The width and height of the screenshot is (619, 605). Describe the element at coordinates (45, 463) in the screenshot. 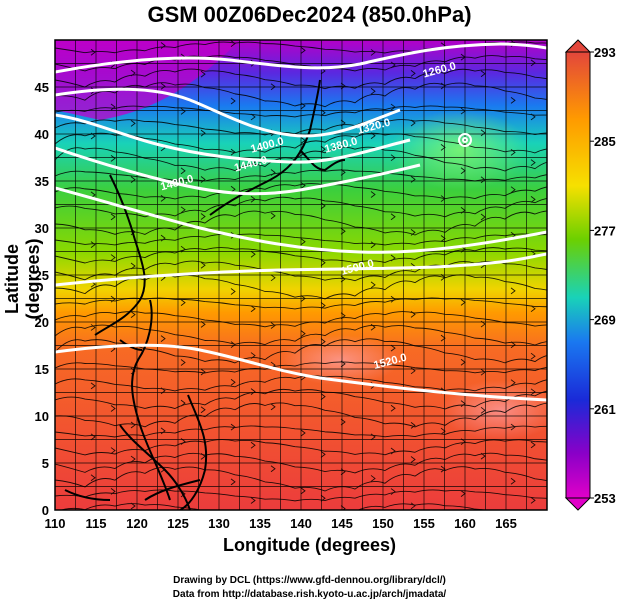

I see `y-tick-label: 5` at that location.